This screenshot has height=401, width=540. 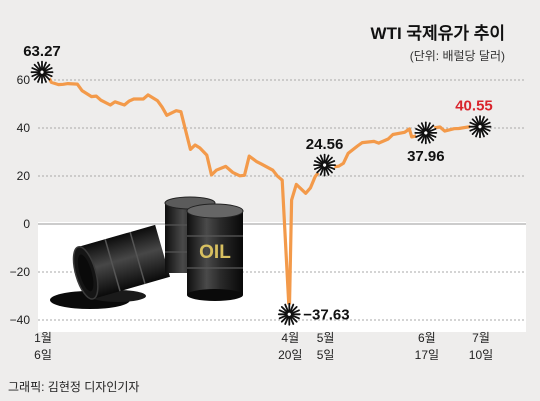 I want to click on x-tick-label-3-0: 6월, so click(x=427, y=338).